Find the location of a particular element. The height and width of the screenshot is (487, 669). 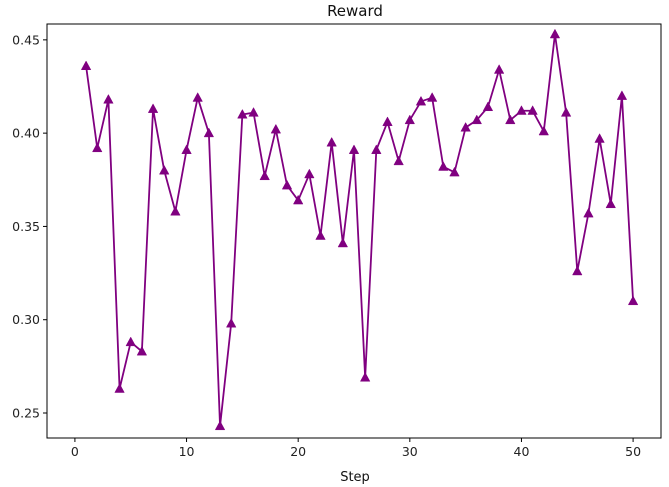

chart-title: Reward is located at coordinates (355, 11).